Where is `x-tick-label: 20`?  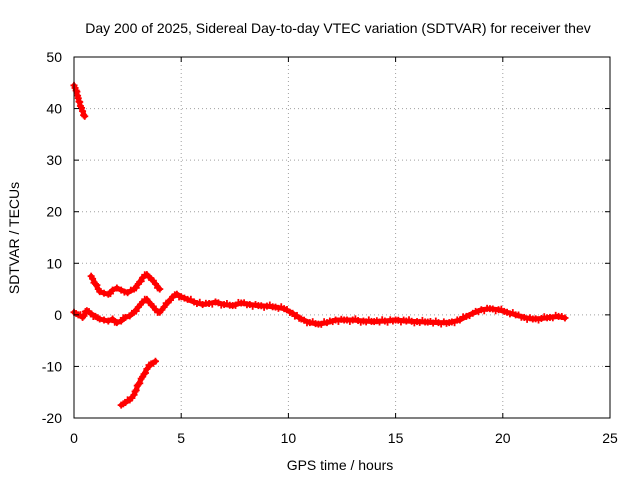 x-tick-label: 20 is located at coordinates (503, 438).